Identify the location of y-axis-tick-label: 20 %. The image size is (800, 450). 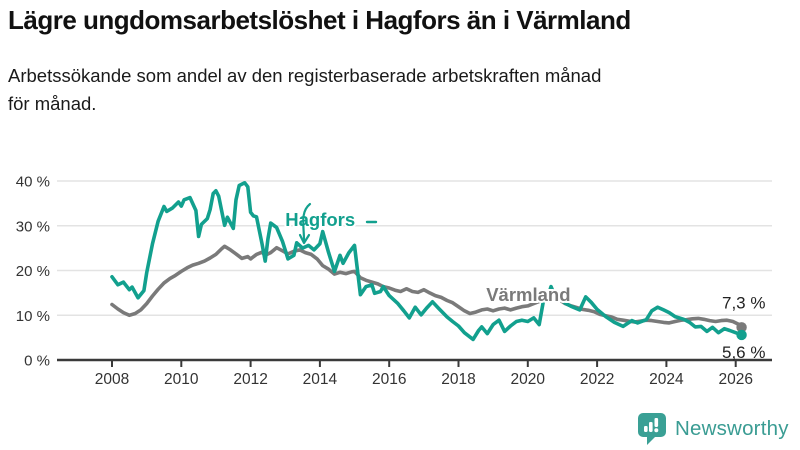
(33, 271).